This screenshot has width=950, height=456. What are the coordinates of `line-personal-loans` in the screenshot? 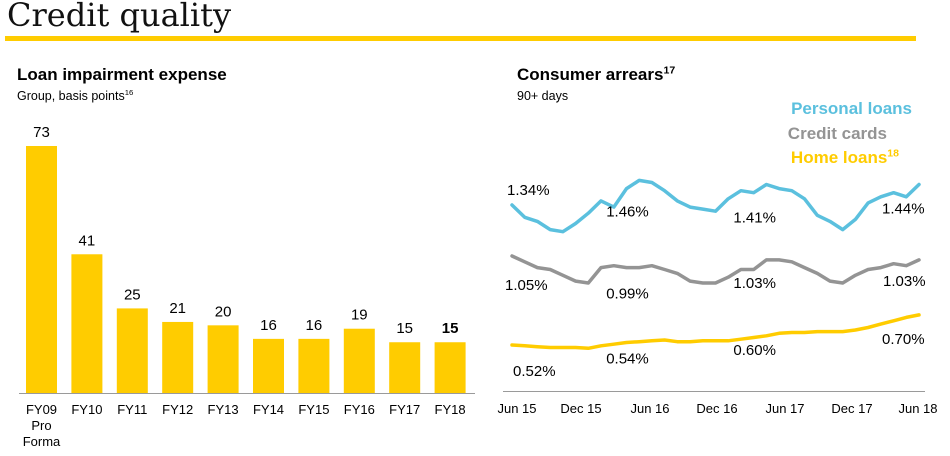 It's located at (715, 206).